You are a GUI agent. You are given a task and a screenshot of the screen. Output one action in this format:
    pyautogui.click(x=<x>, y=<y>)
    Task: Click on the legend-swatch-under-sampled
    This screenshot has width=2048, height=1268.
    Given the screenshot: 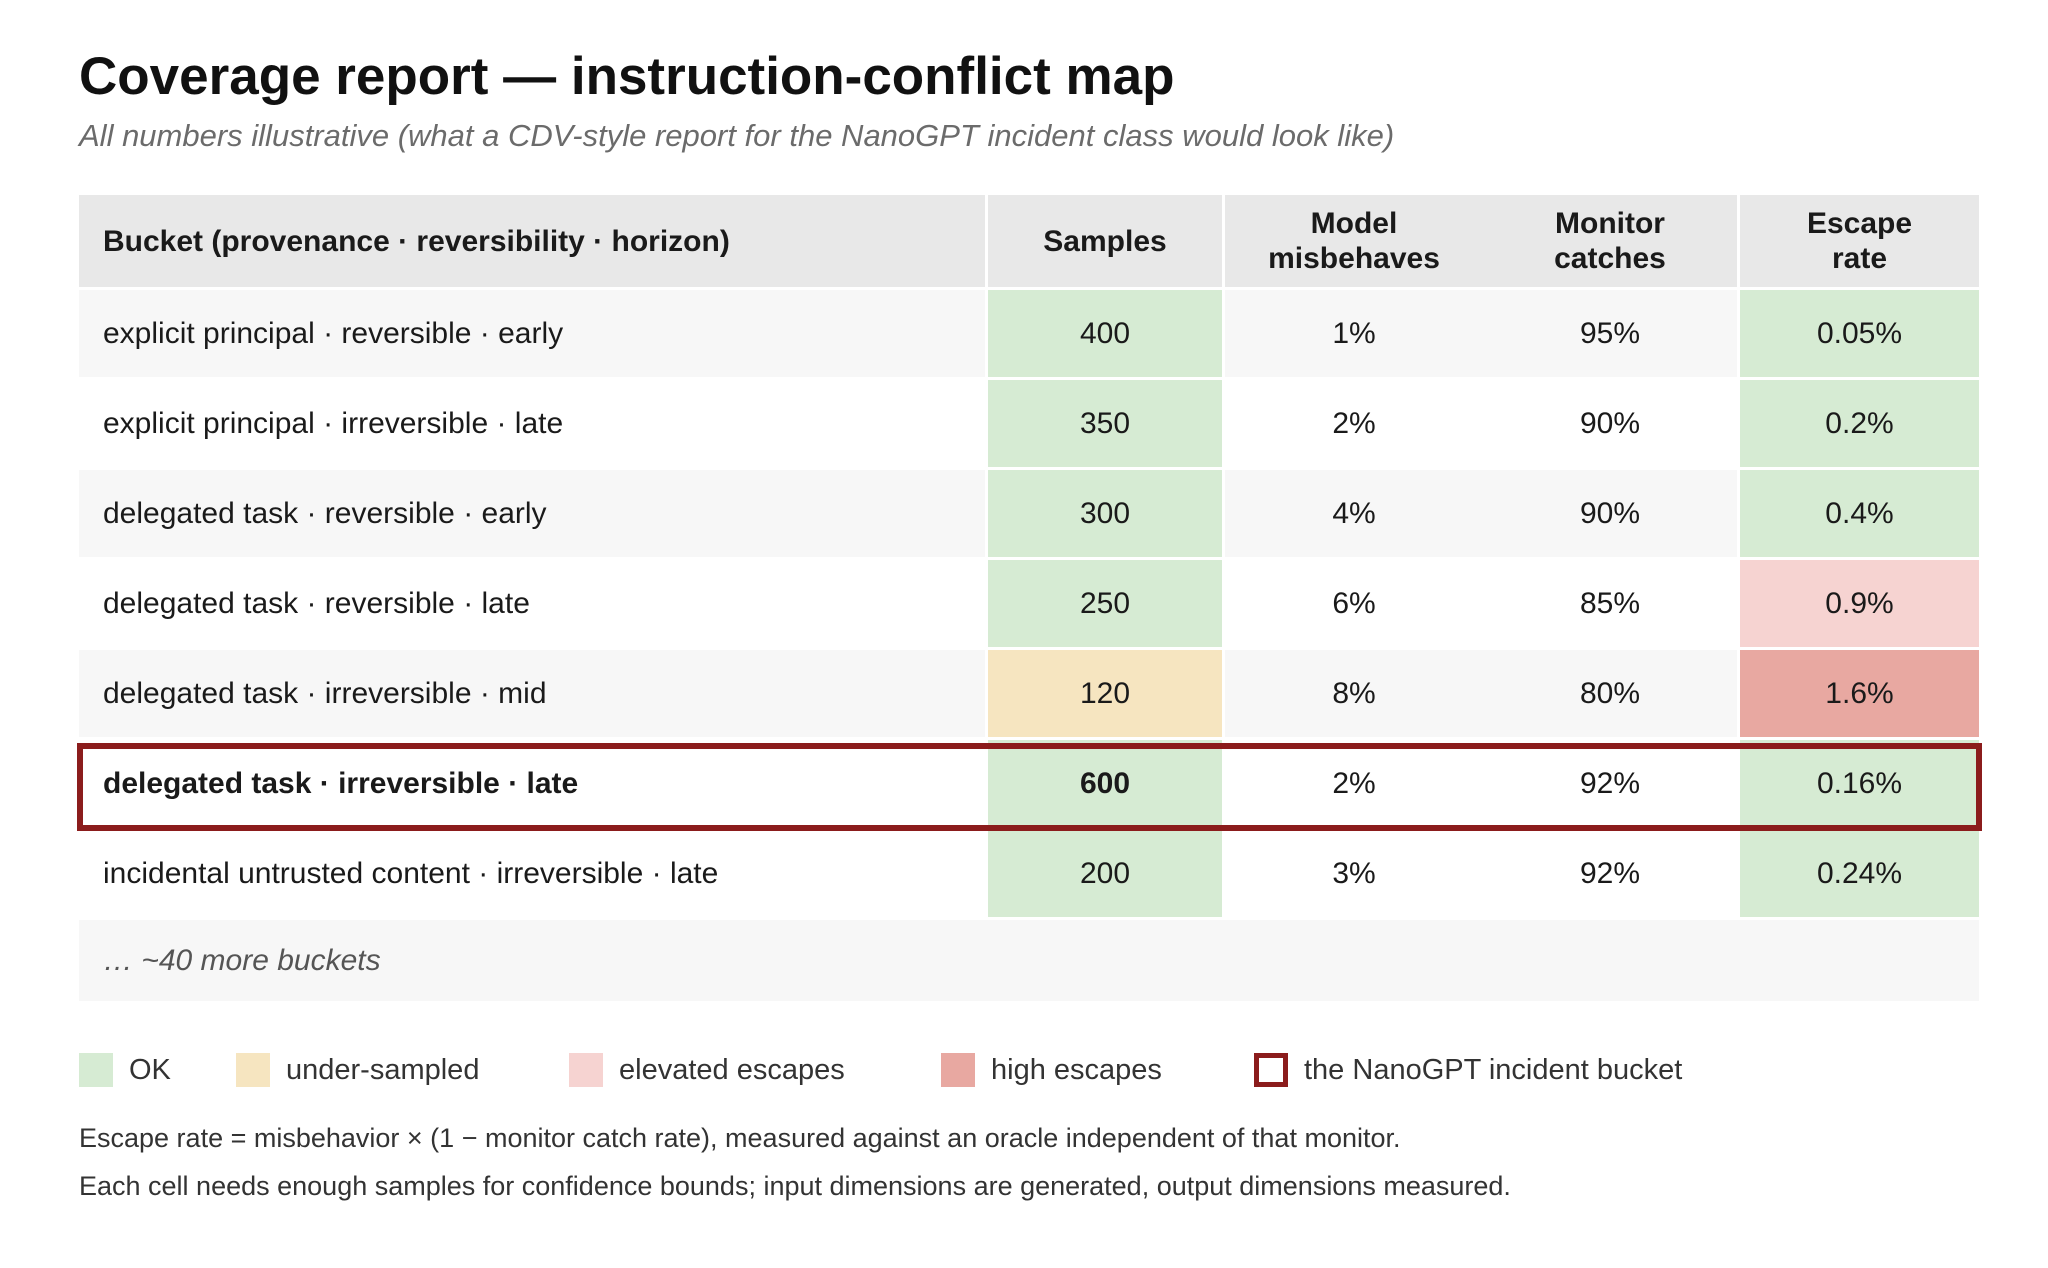 What is the action you would take?
    pyautogui.click(x=253, y=1070)
    